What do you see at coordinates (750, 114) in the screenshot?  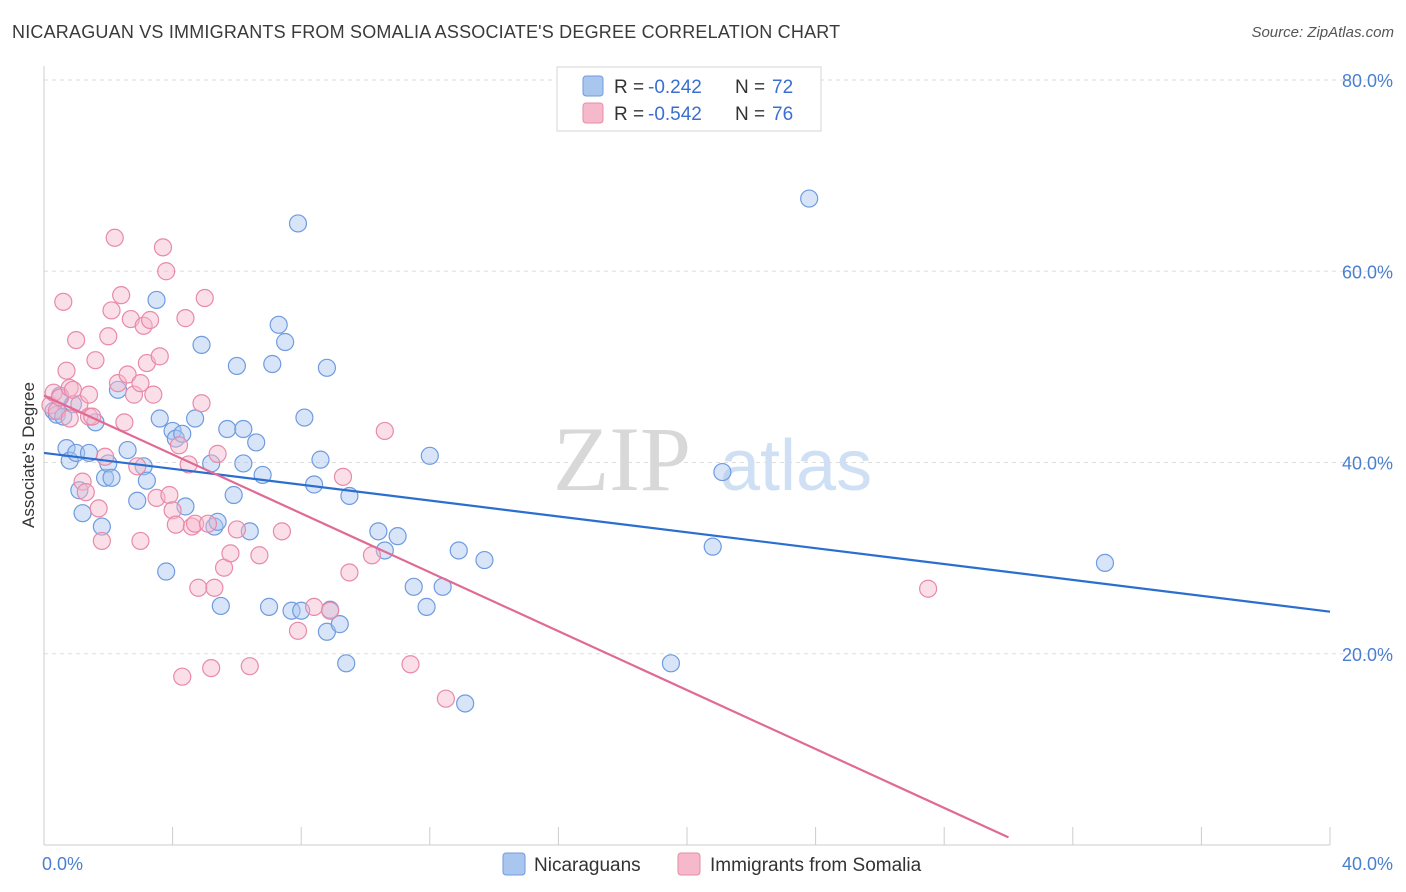 I see `legend-n-label-2: N =` at bounding box center [750, 114].